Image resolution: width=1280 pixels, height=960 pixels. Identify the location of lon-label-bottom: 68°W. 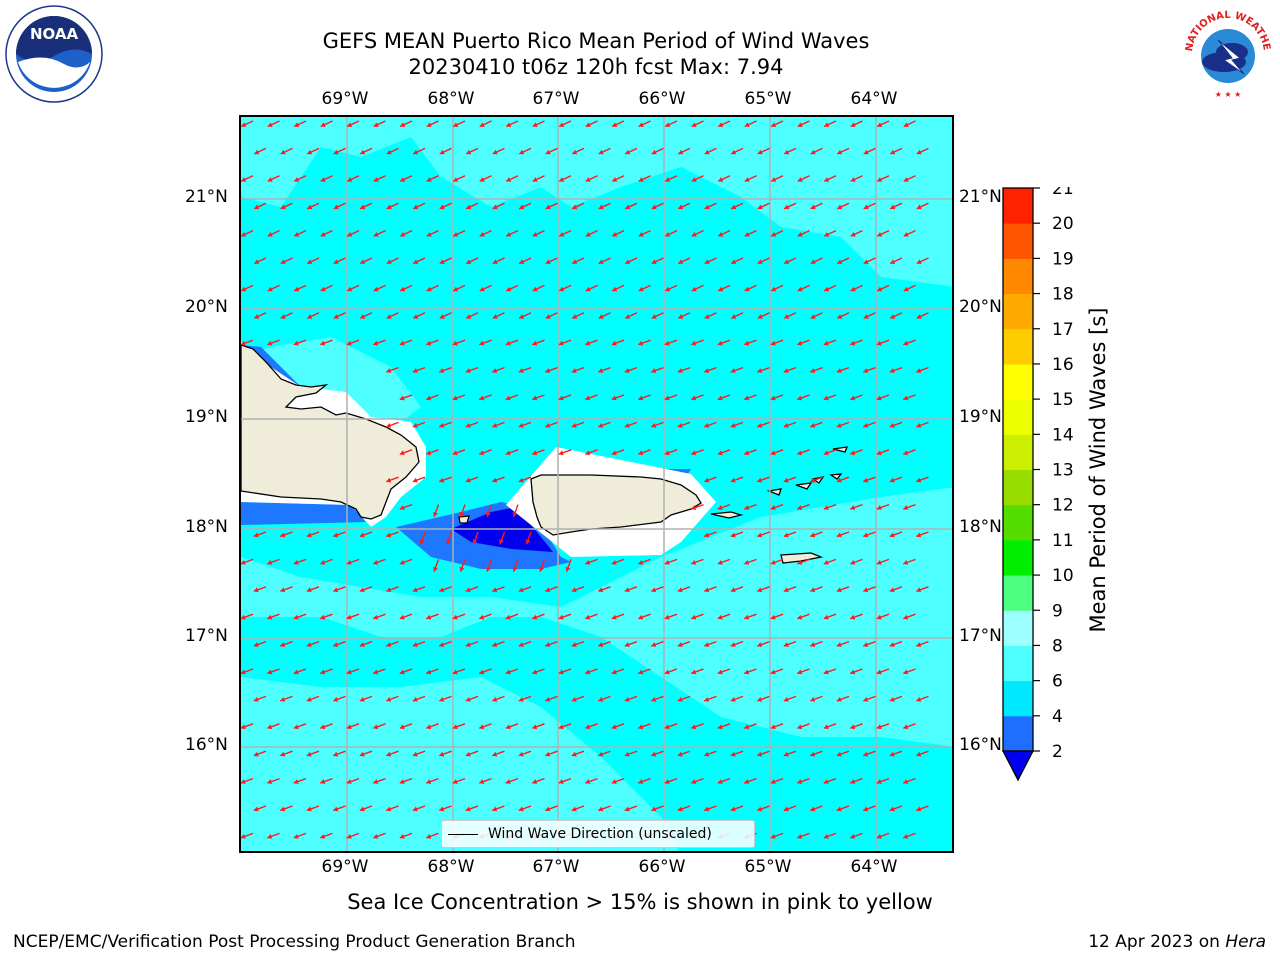
(451, 867).